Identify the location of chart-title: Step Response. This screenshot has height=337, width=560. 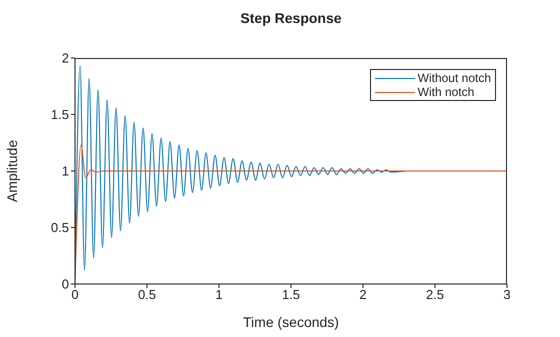
(291, 18).